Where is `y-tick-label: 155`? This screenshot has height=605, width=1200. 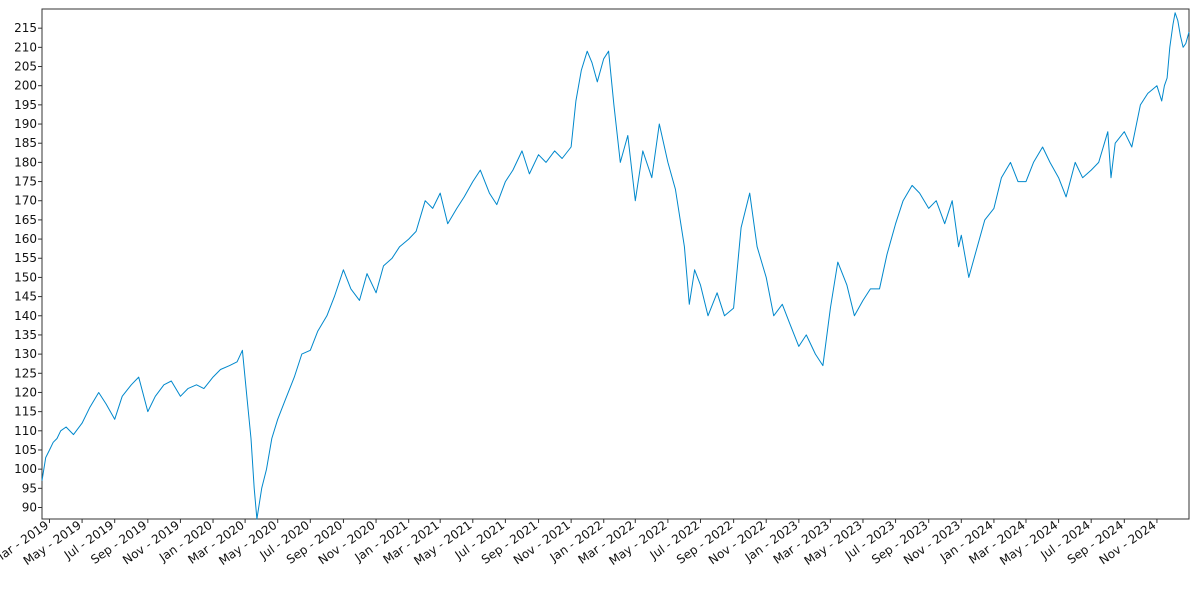 y-tick-label: 155 is located at coordinates (25, 258).